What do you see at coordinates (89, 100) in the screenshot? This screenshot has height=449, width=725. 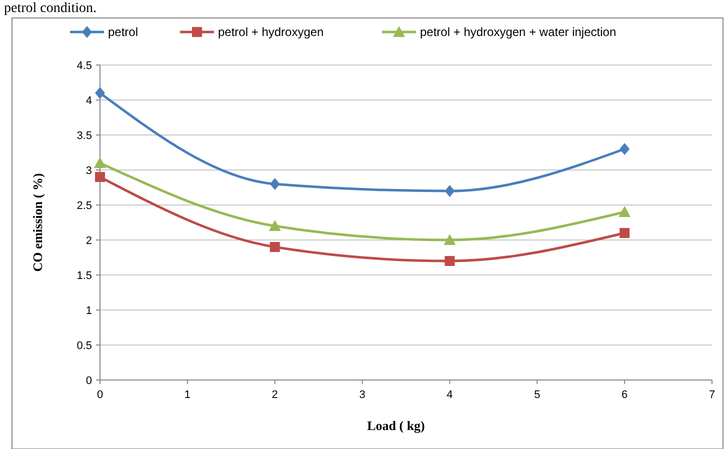 I see `y-tick-label: 4` at bounding box center [89, 100].